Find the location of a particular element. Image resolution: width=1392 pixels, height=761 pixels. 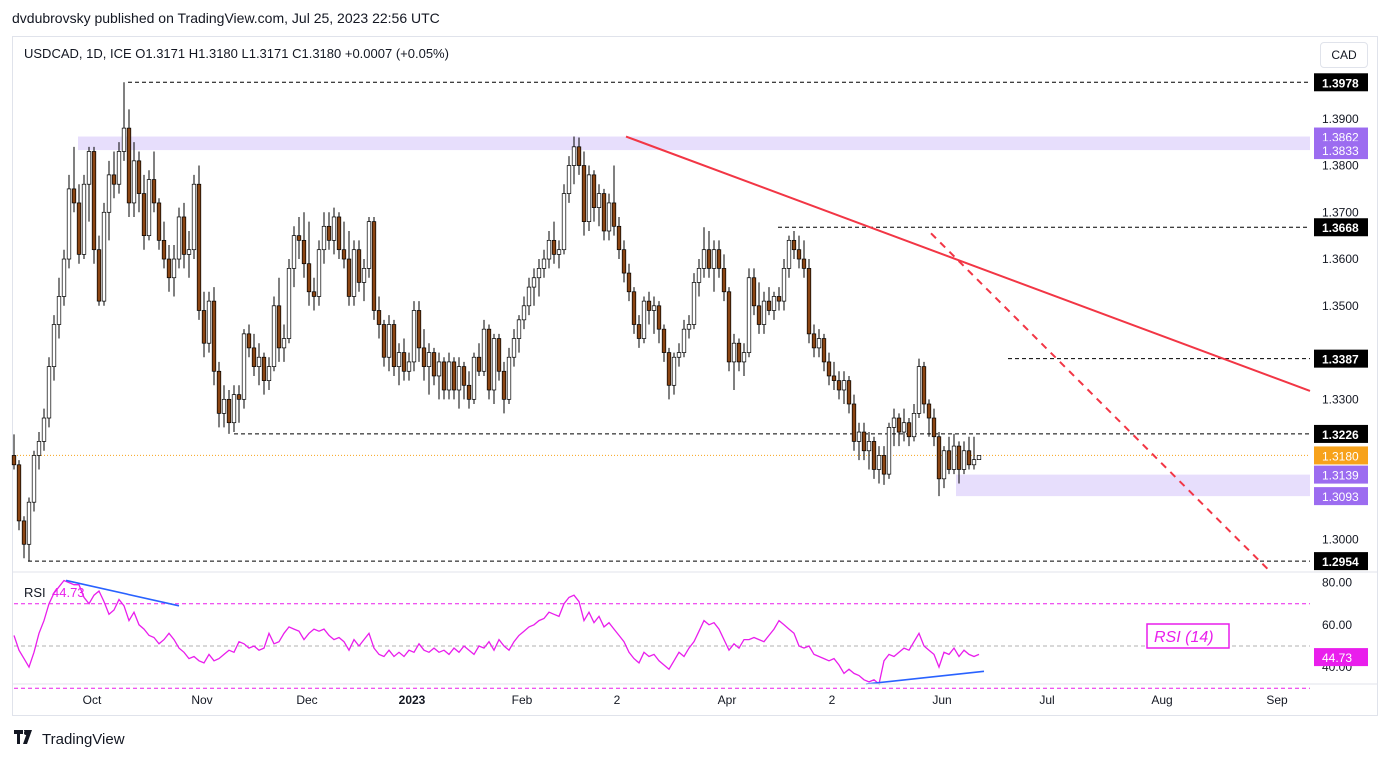

tradingview-logo: TradingView is located at coordinates (69, 737).